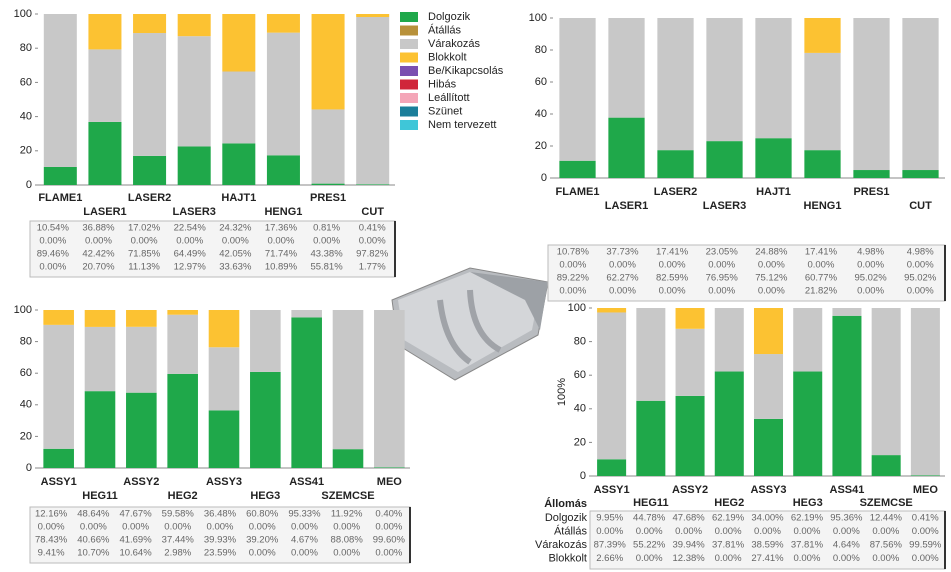 This screenshot has height=572, width=951. Describe the element at coordinates (326, 254) in the screenshot. I see `table-cell: 43.38%` at that location.